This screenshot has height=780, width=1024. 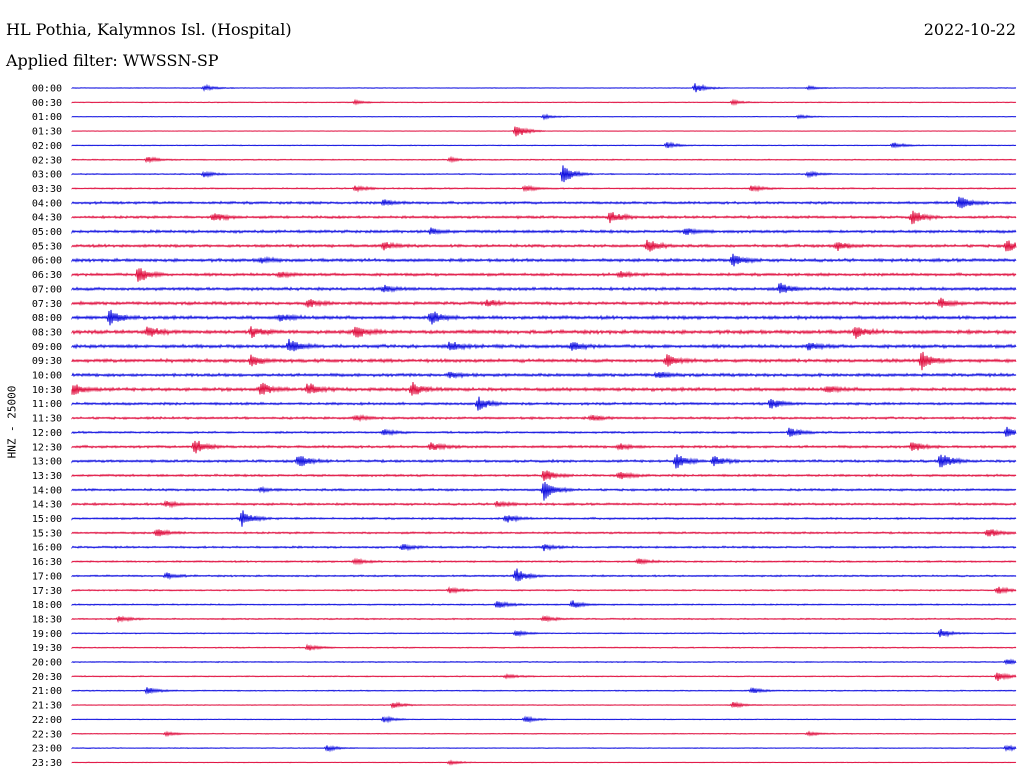 I want to click on time-label: 02:30, so click(x=47, y=160).